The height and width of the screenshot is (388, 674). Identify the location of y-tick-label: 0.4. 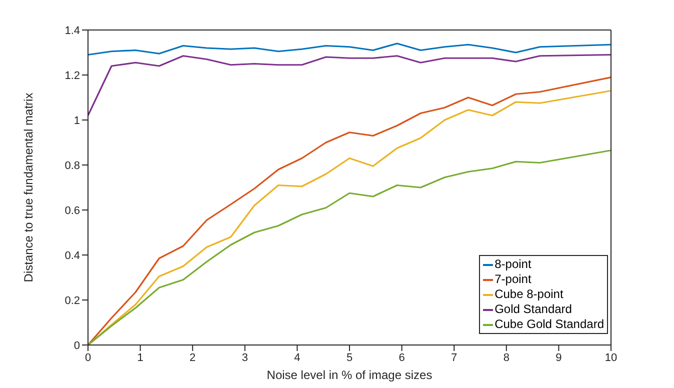
(72, 256).